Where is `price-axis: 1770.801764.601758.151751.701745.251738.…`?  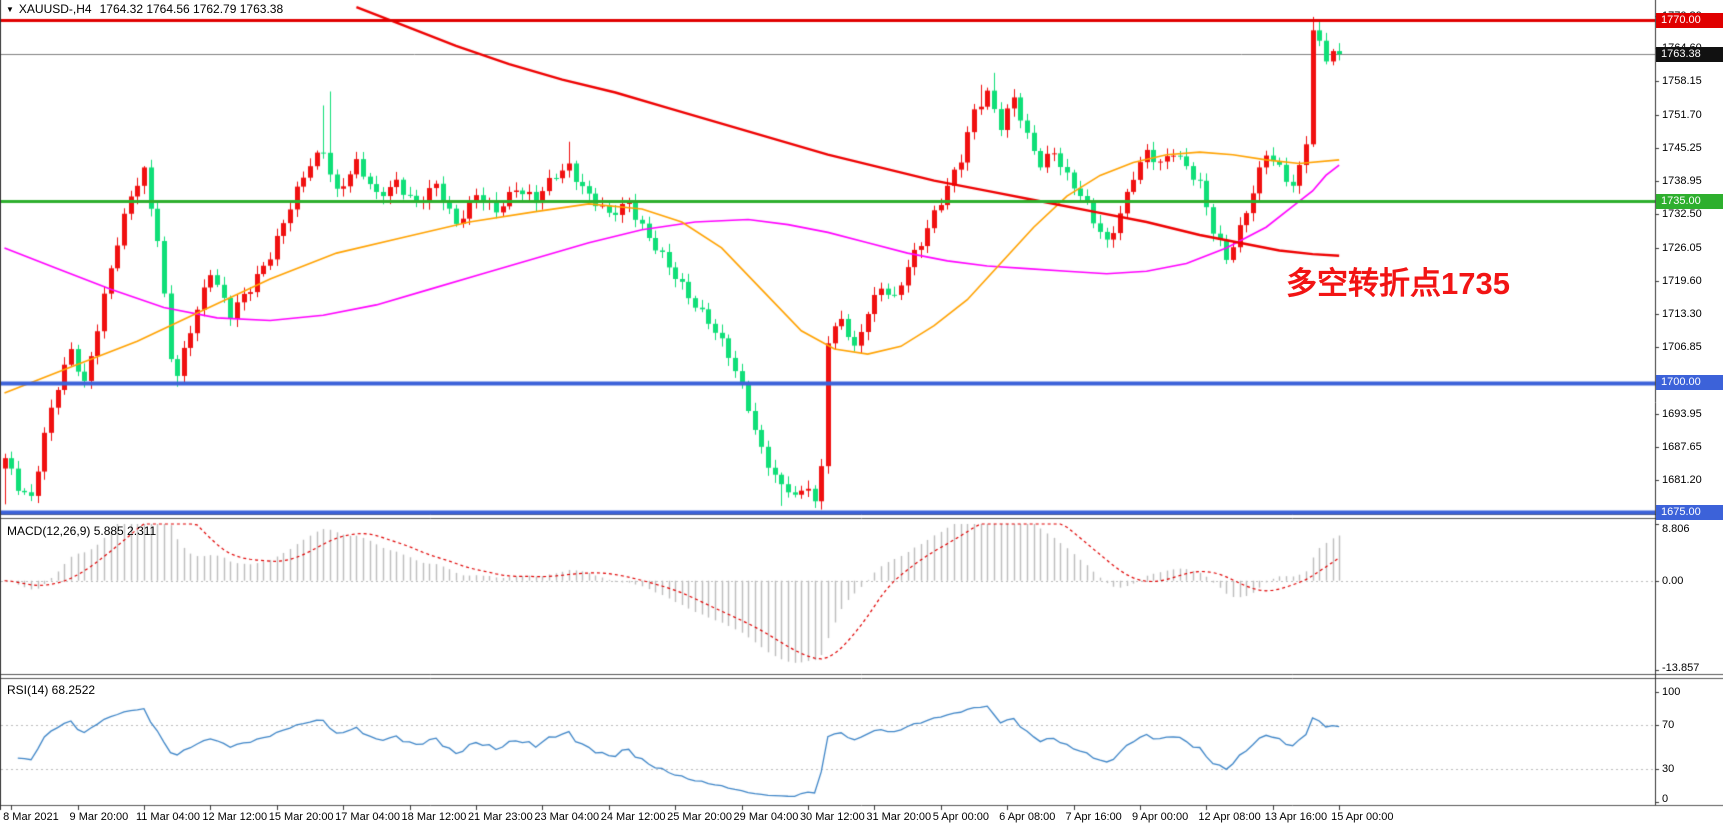 price-axis: 1770.801764.601758.151751.701745.251738.… is located at coordinates (1689, 413).